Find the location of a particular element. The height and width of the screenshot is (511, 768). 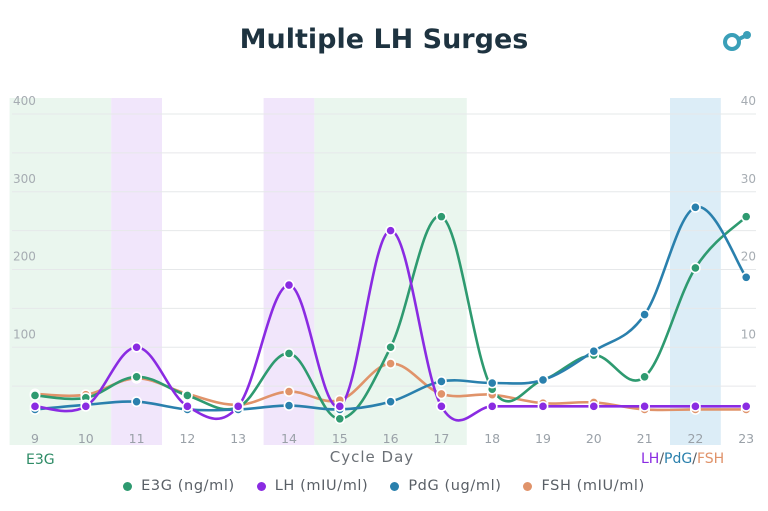

legend-label: LH (mIU/ml) is located at coordinates (321, 486).